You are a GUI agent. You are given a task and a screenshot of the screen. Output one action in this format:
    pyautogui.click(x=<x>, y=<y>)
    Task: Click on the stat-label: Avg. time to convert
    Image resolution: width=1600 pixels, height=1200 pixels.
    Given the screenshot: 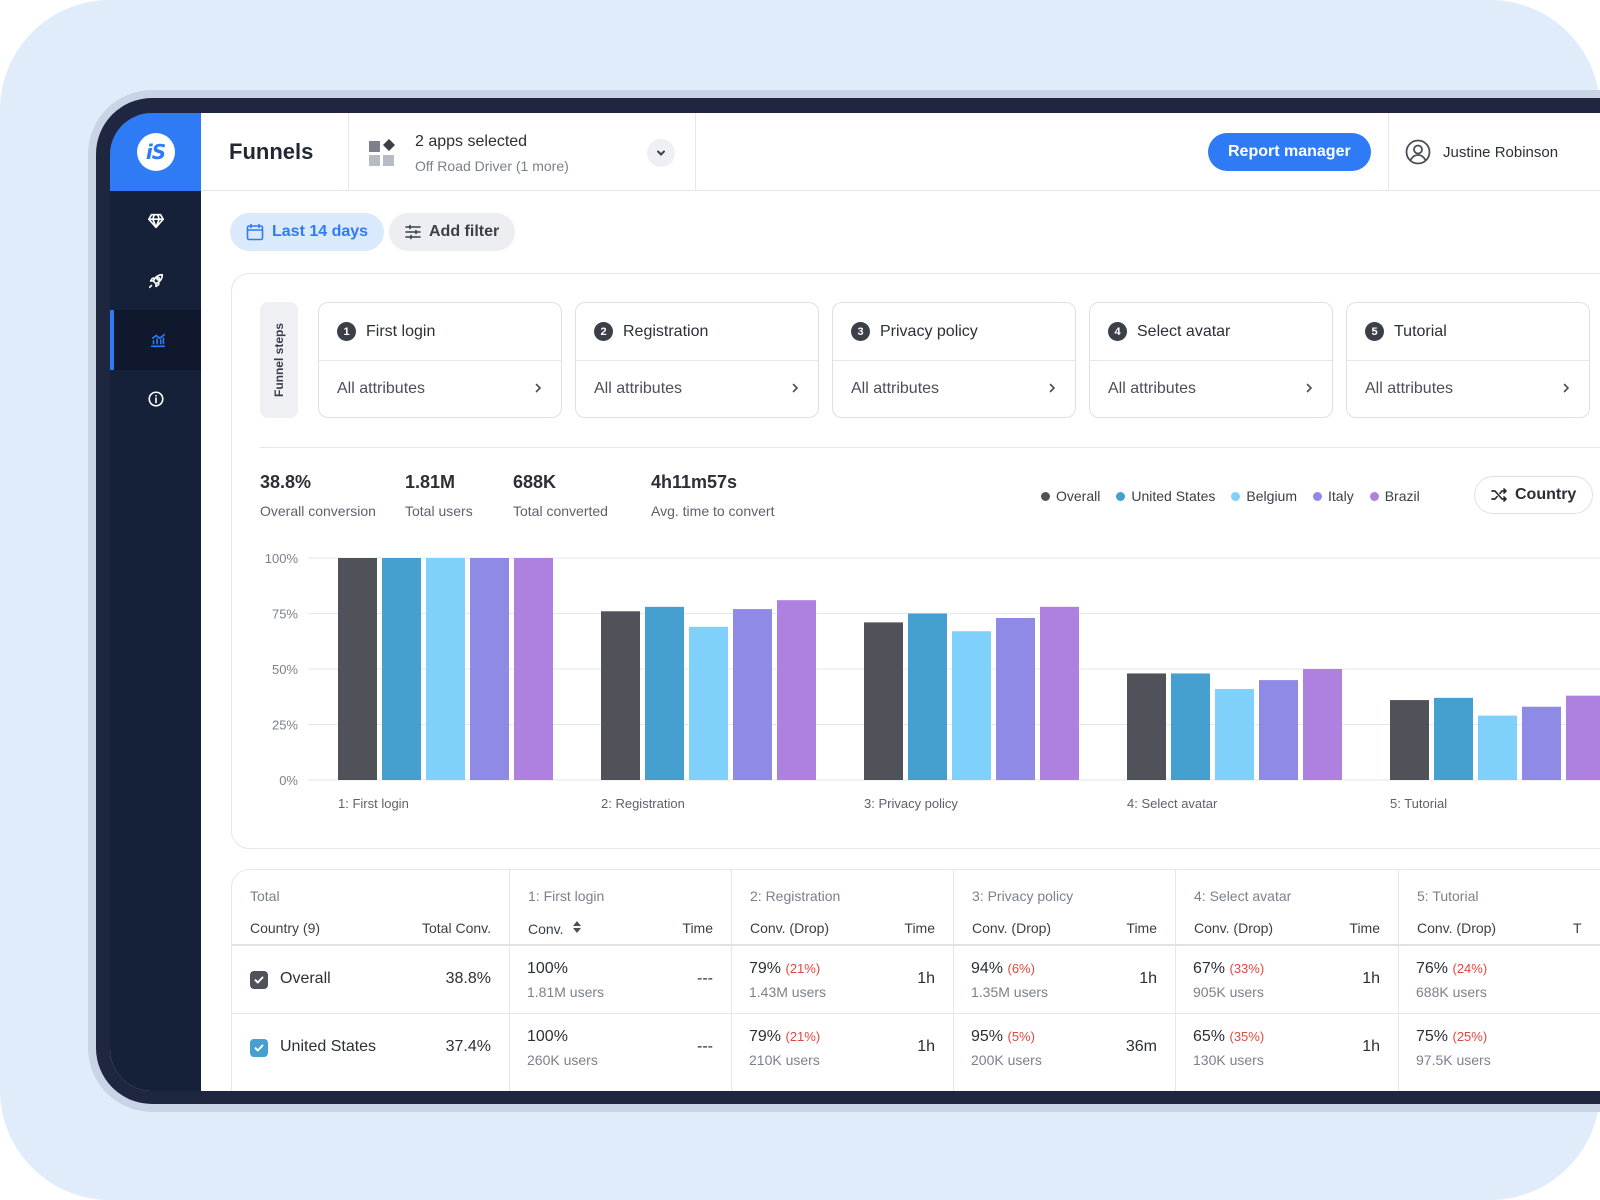 What is the action you would take?
    pyautogui.click(x=713, y=511)
    